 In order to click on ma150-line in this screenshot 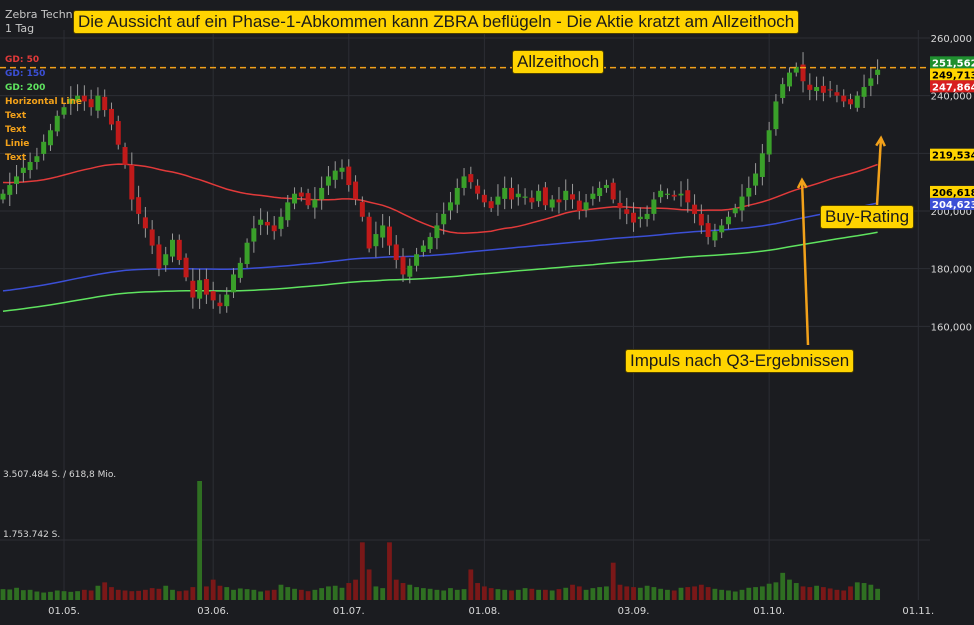, I will do `click(440, 247)`.